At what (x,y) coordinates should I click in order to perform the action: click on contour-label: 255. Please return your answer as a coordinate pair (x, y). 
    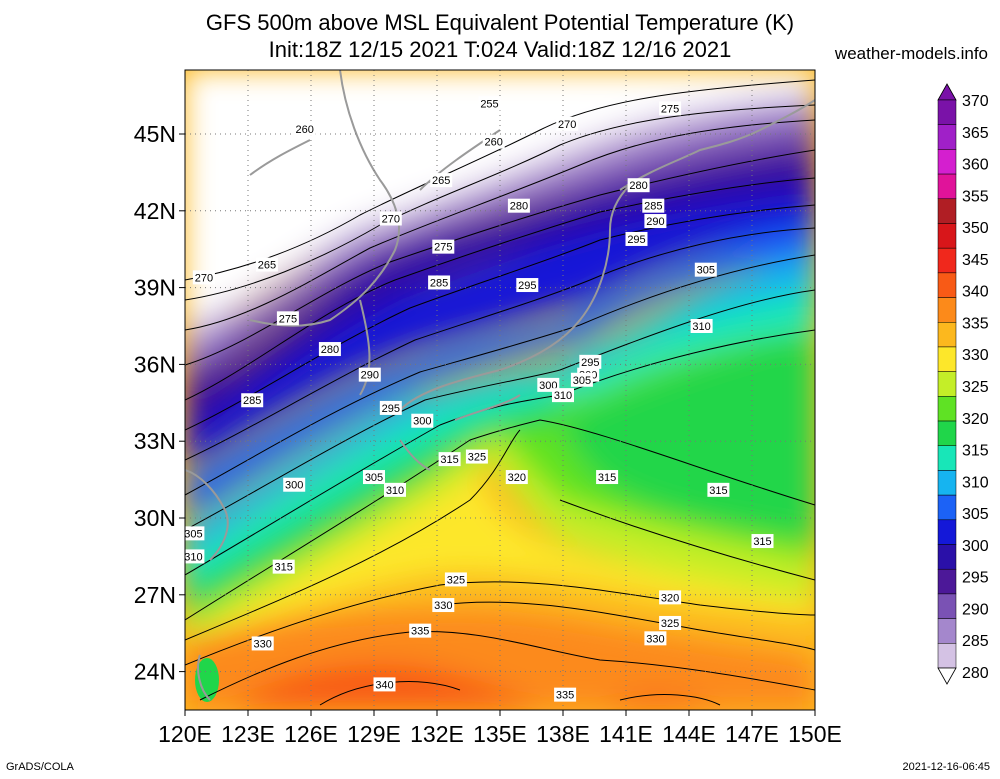
    Looking at the image, I should click on (489, 103).